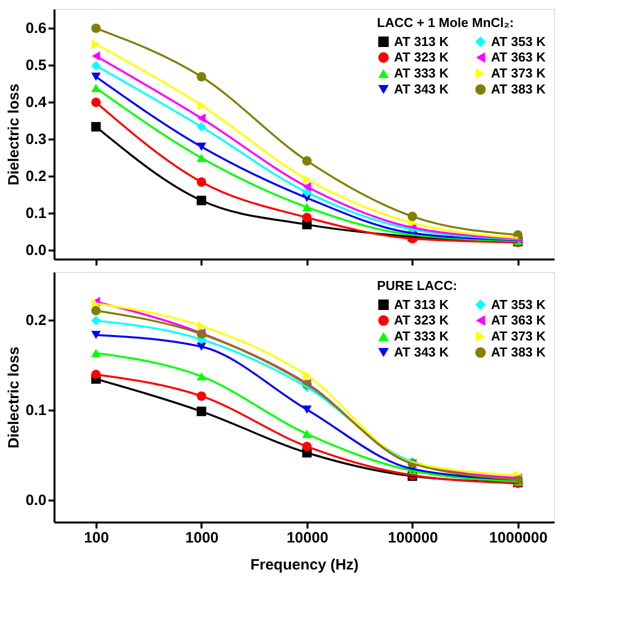 Image resolution: width=625 pixels, height=631 pixels. I want to click on y-tick-label: 0.6, so click(36, 29).